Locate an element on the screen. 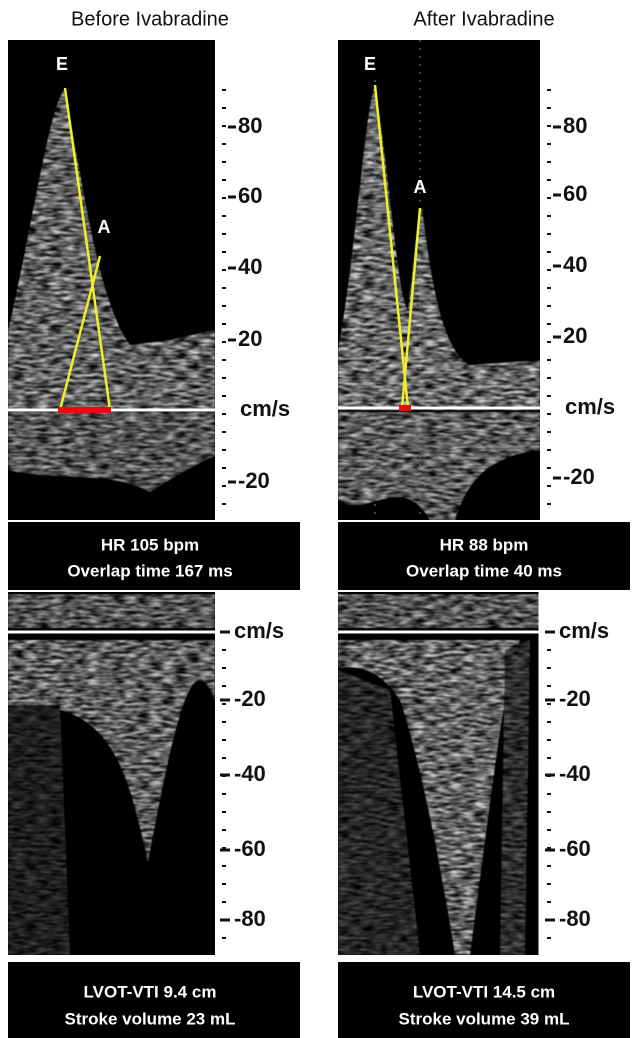 This screenshot has width=637, height=1038. column-title: After Ivabradine is located at coordinates (483, 19).